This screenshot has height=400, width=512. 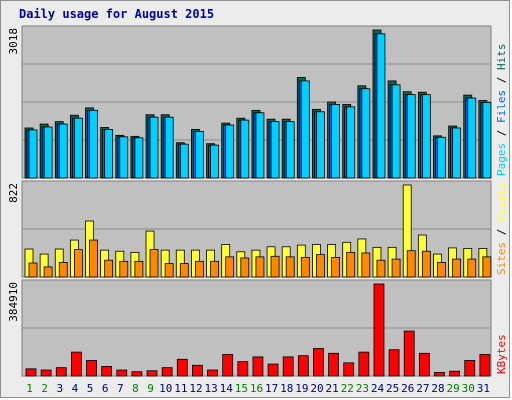 What do you see at coordinates (75, 388) in the screenshot?
I see `x-tick-label-day-4: 4` at bounding box center [75, 388].